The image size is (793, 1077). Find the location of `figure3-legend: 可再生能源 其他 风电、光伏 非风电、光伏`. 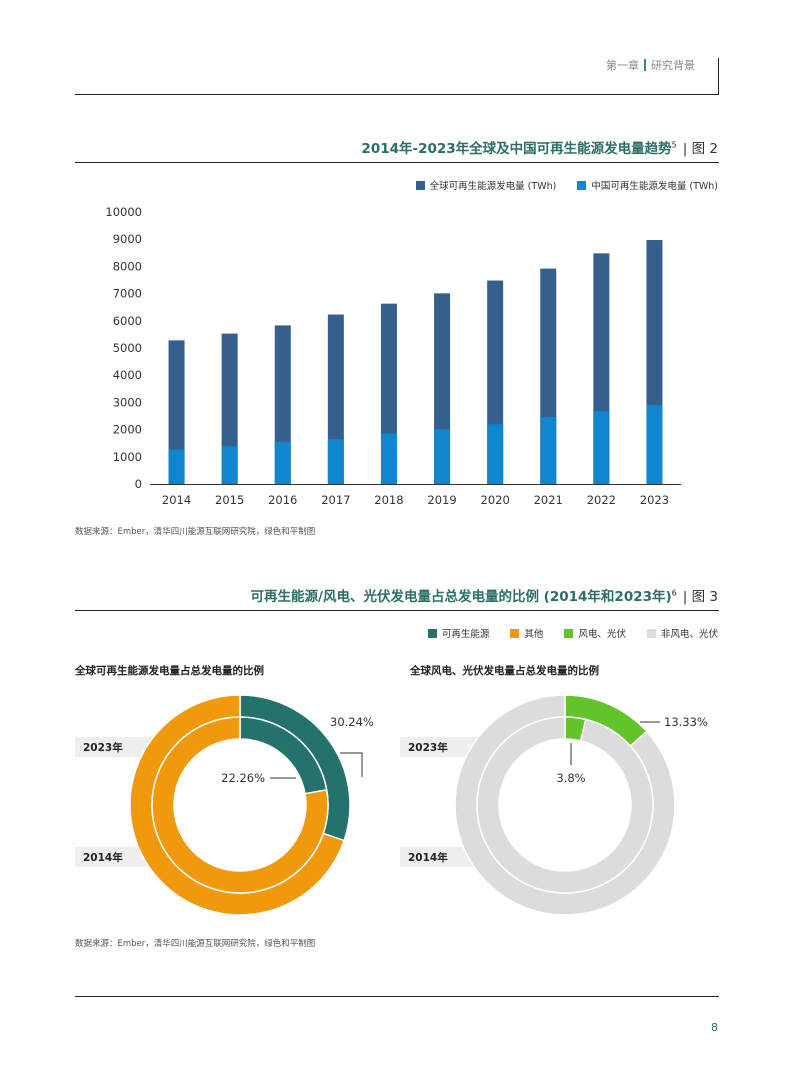

figure3-legend: 可再生能源 其他 风电、光伏 非风电、光伏 is located at coordinates (564, 633).